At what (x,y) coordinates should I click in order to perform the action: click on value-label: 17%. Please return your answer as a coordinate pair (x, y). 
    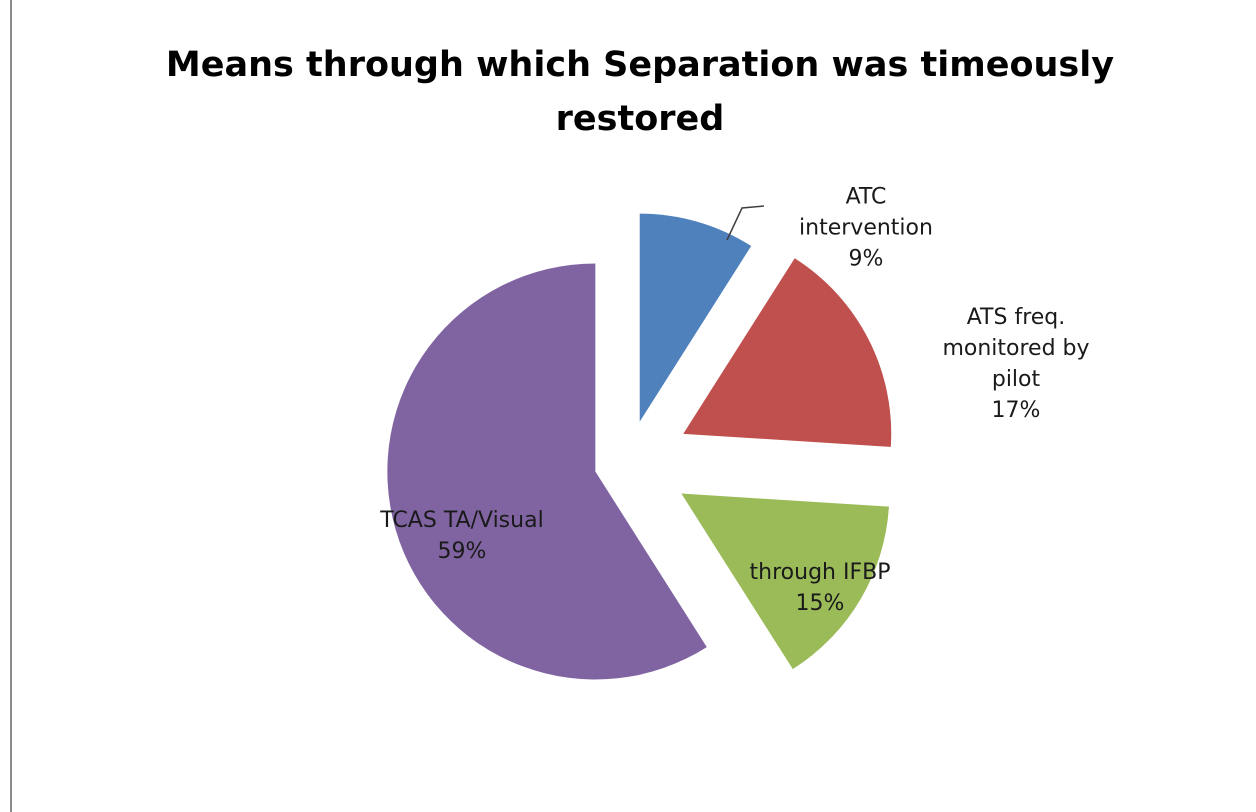
    Looking at the image, I should click on (1016, 410).